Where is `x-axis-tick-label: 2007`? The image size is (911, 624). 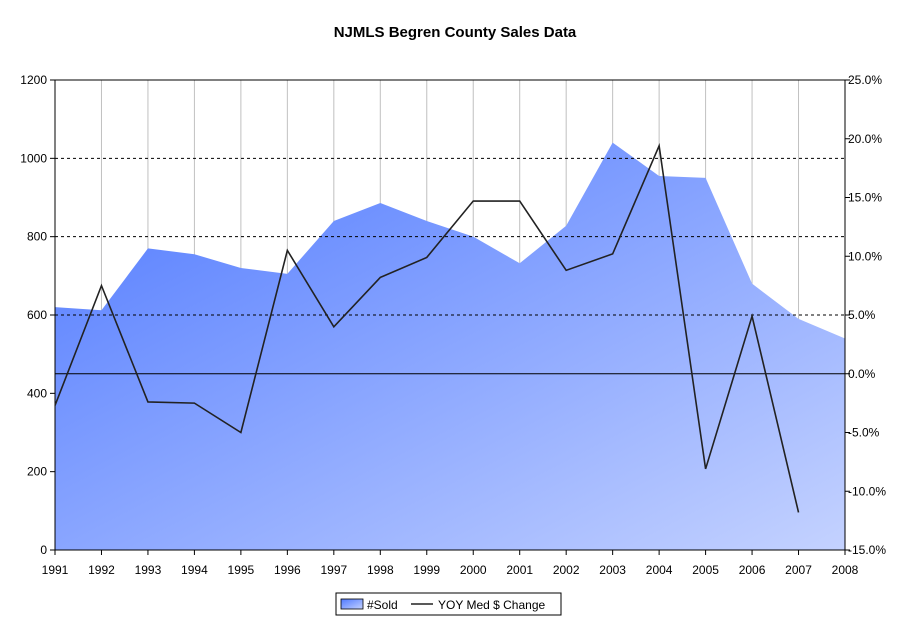
x-axis-tick-label: 2007 is located at coordinates (798, 570).